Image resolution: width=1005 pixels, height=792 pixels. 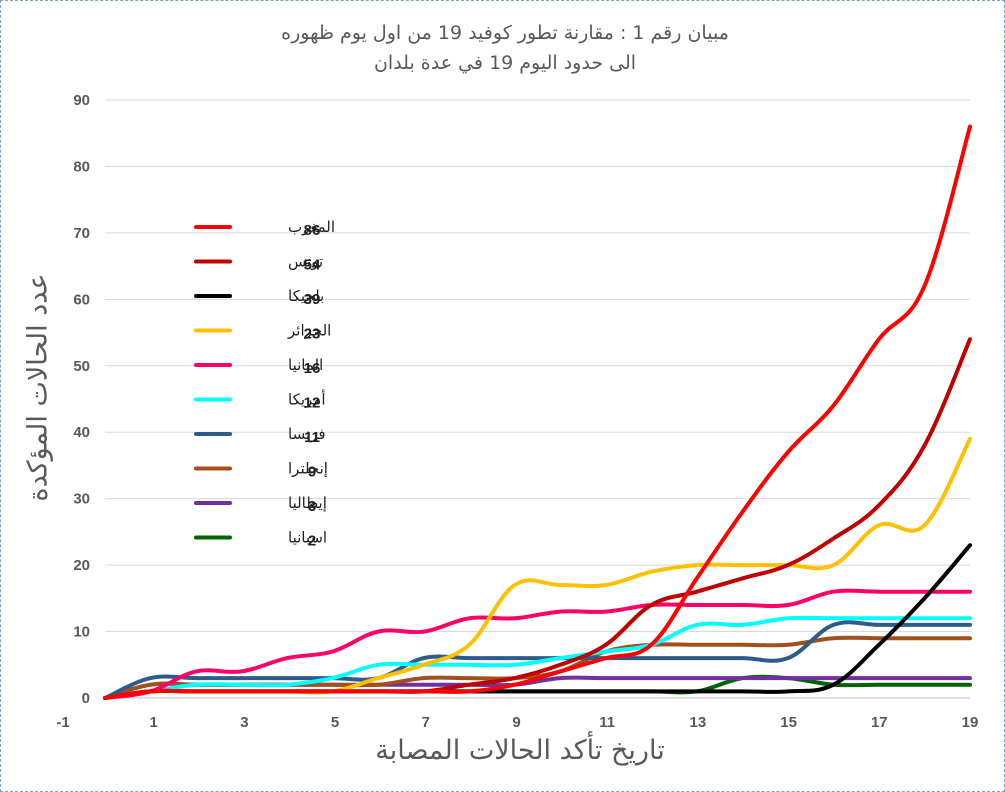 I want to click on legend-value-2: 39, so click(x=312, y=299).